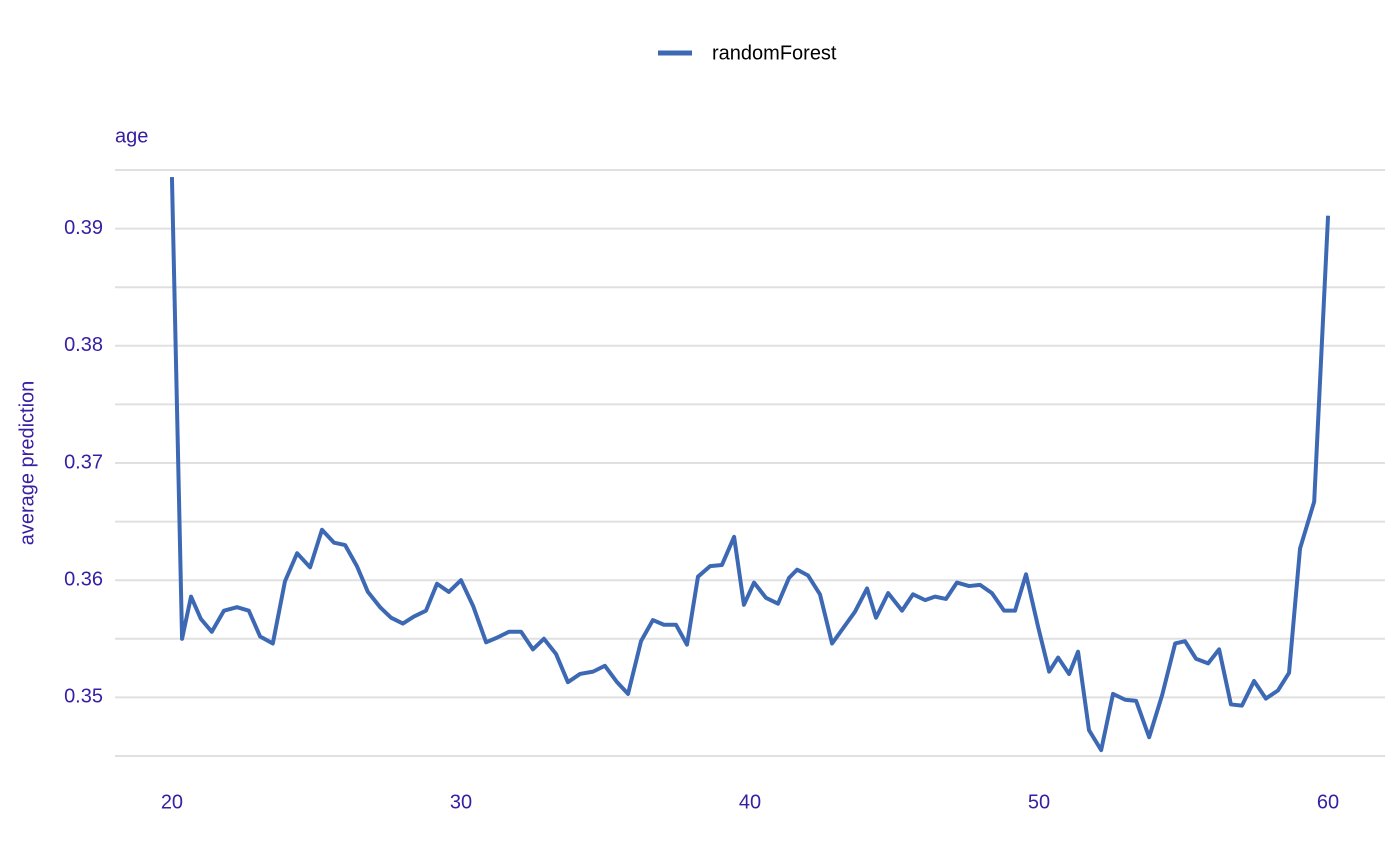 The width and height of the screenshot is (1400, 866). Describe the element at coordinates (131, 136) in the screenshot. I see `chart-title: age` at that location.